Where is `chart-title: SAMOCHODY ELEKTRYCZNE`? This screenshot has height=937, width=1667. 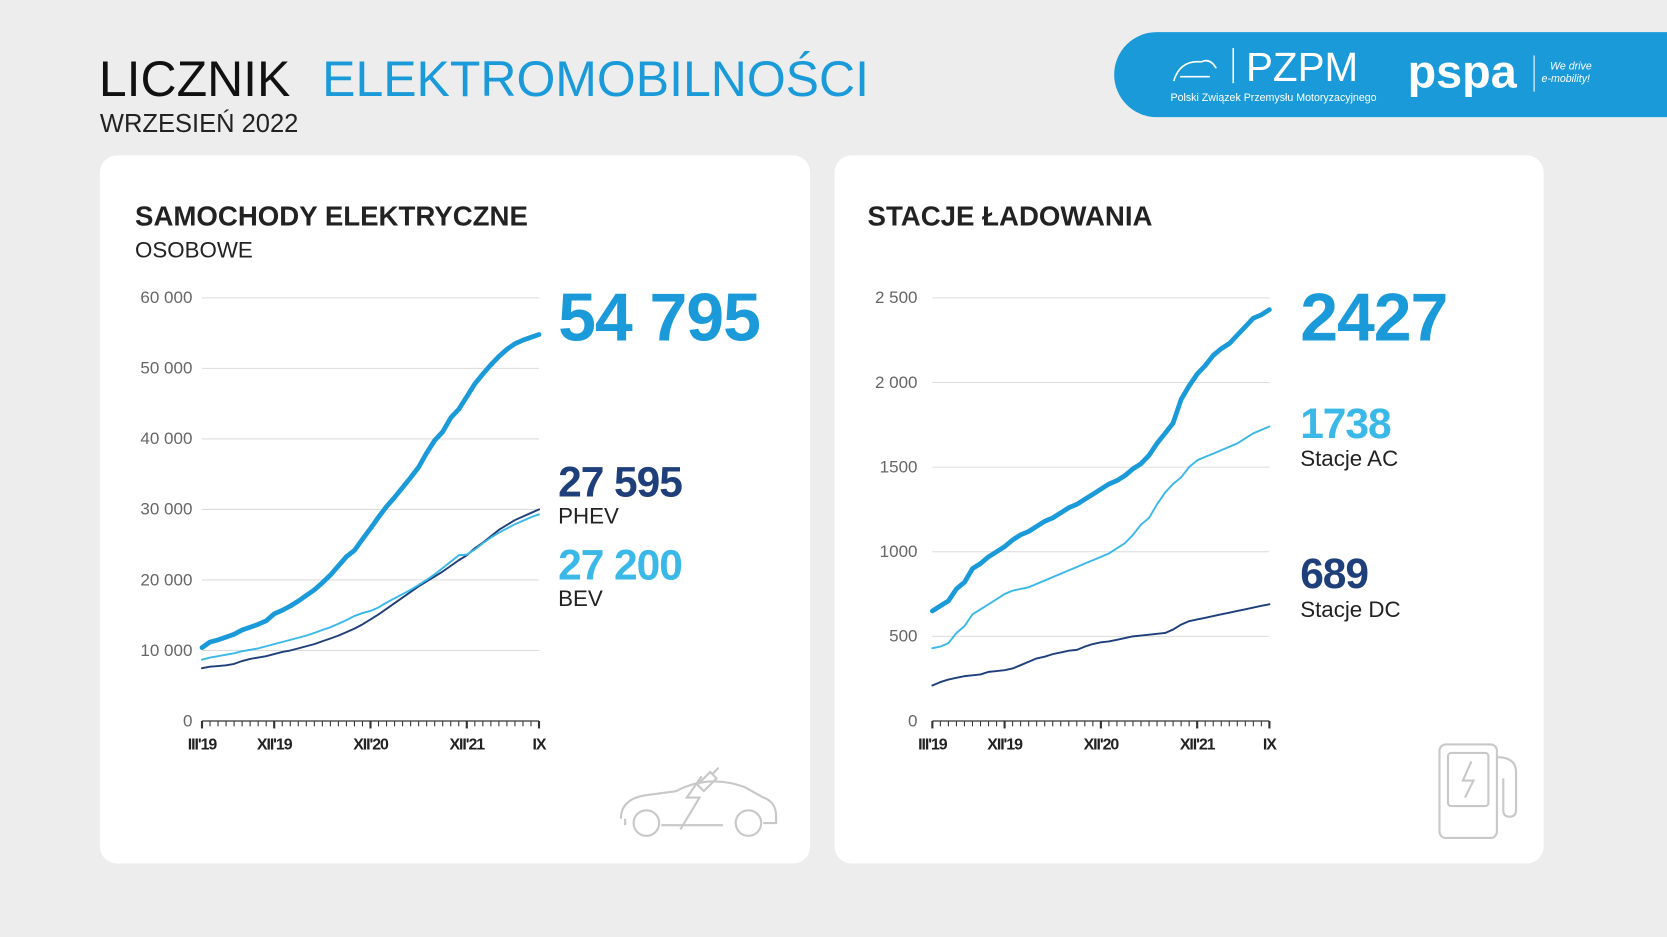
chart-title: SAMOCHODY ELEKTRYCZNE is located at coordinates (331, 216).